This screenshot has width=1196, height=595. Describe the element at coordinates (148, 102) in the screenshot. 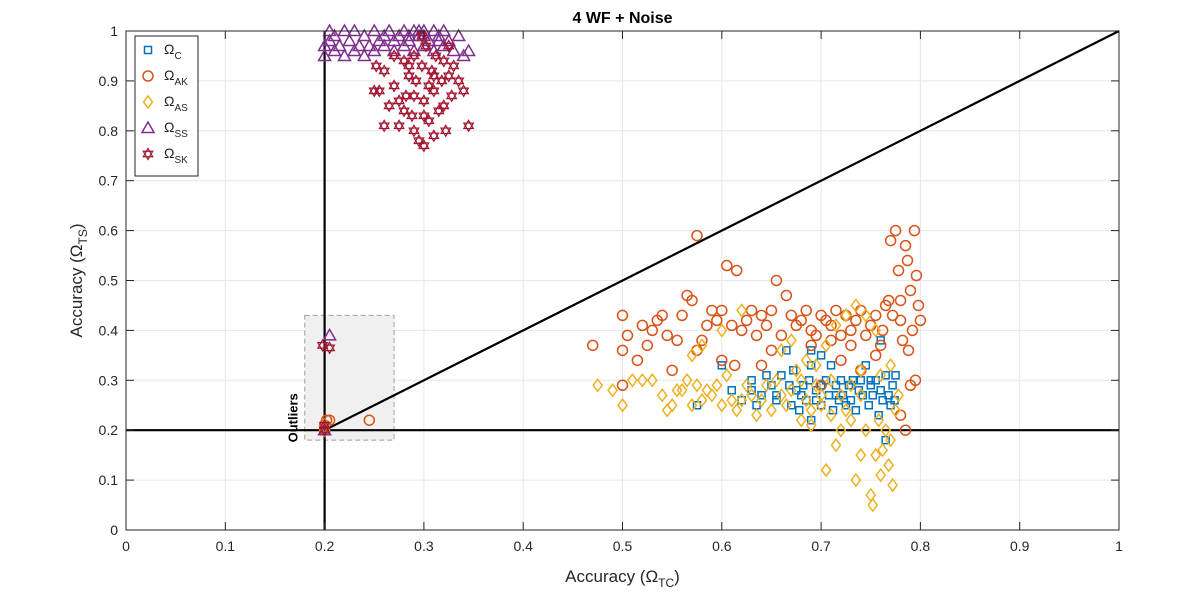

I see `legend-marker-as` at that location.